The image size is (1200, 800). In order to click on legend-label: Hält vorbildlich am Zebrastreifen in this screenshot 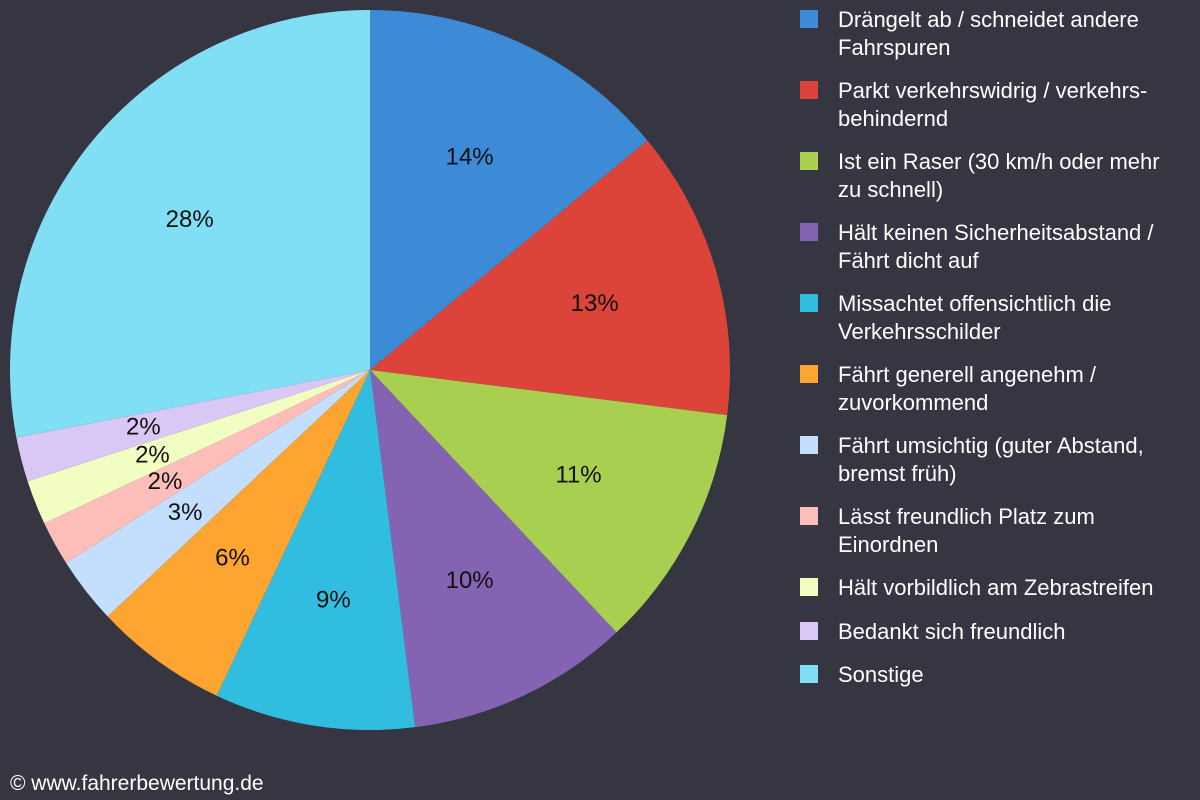, I will do `click(996, 587)`.